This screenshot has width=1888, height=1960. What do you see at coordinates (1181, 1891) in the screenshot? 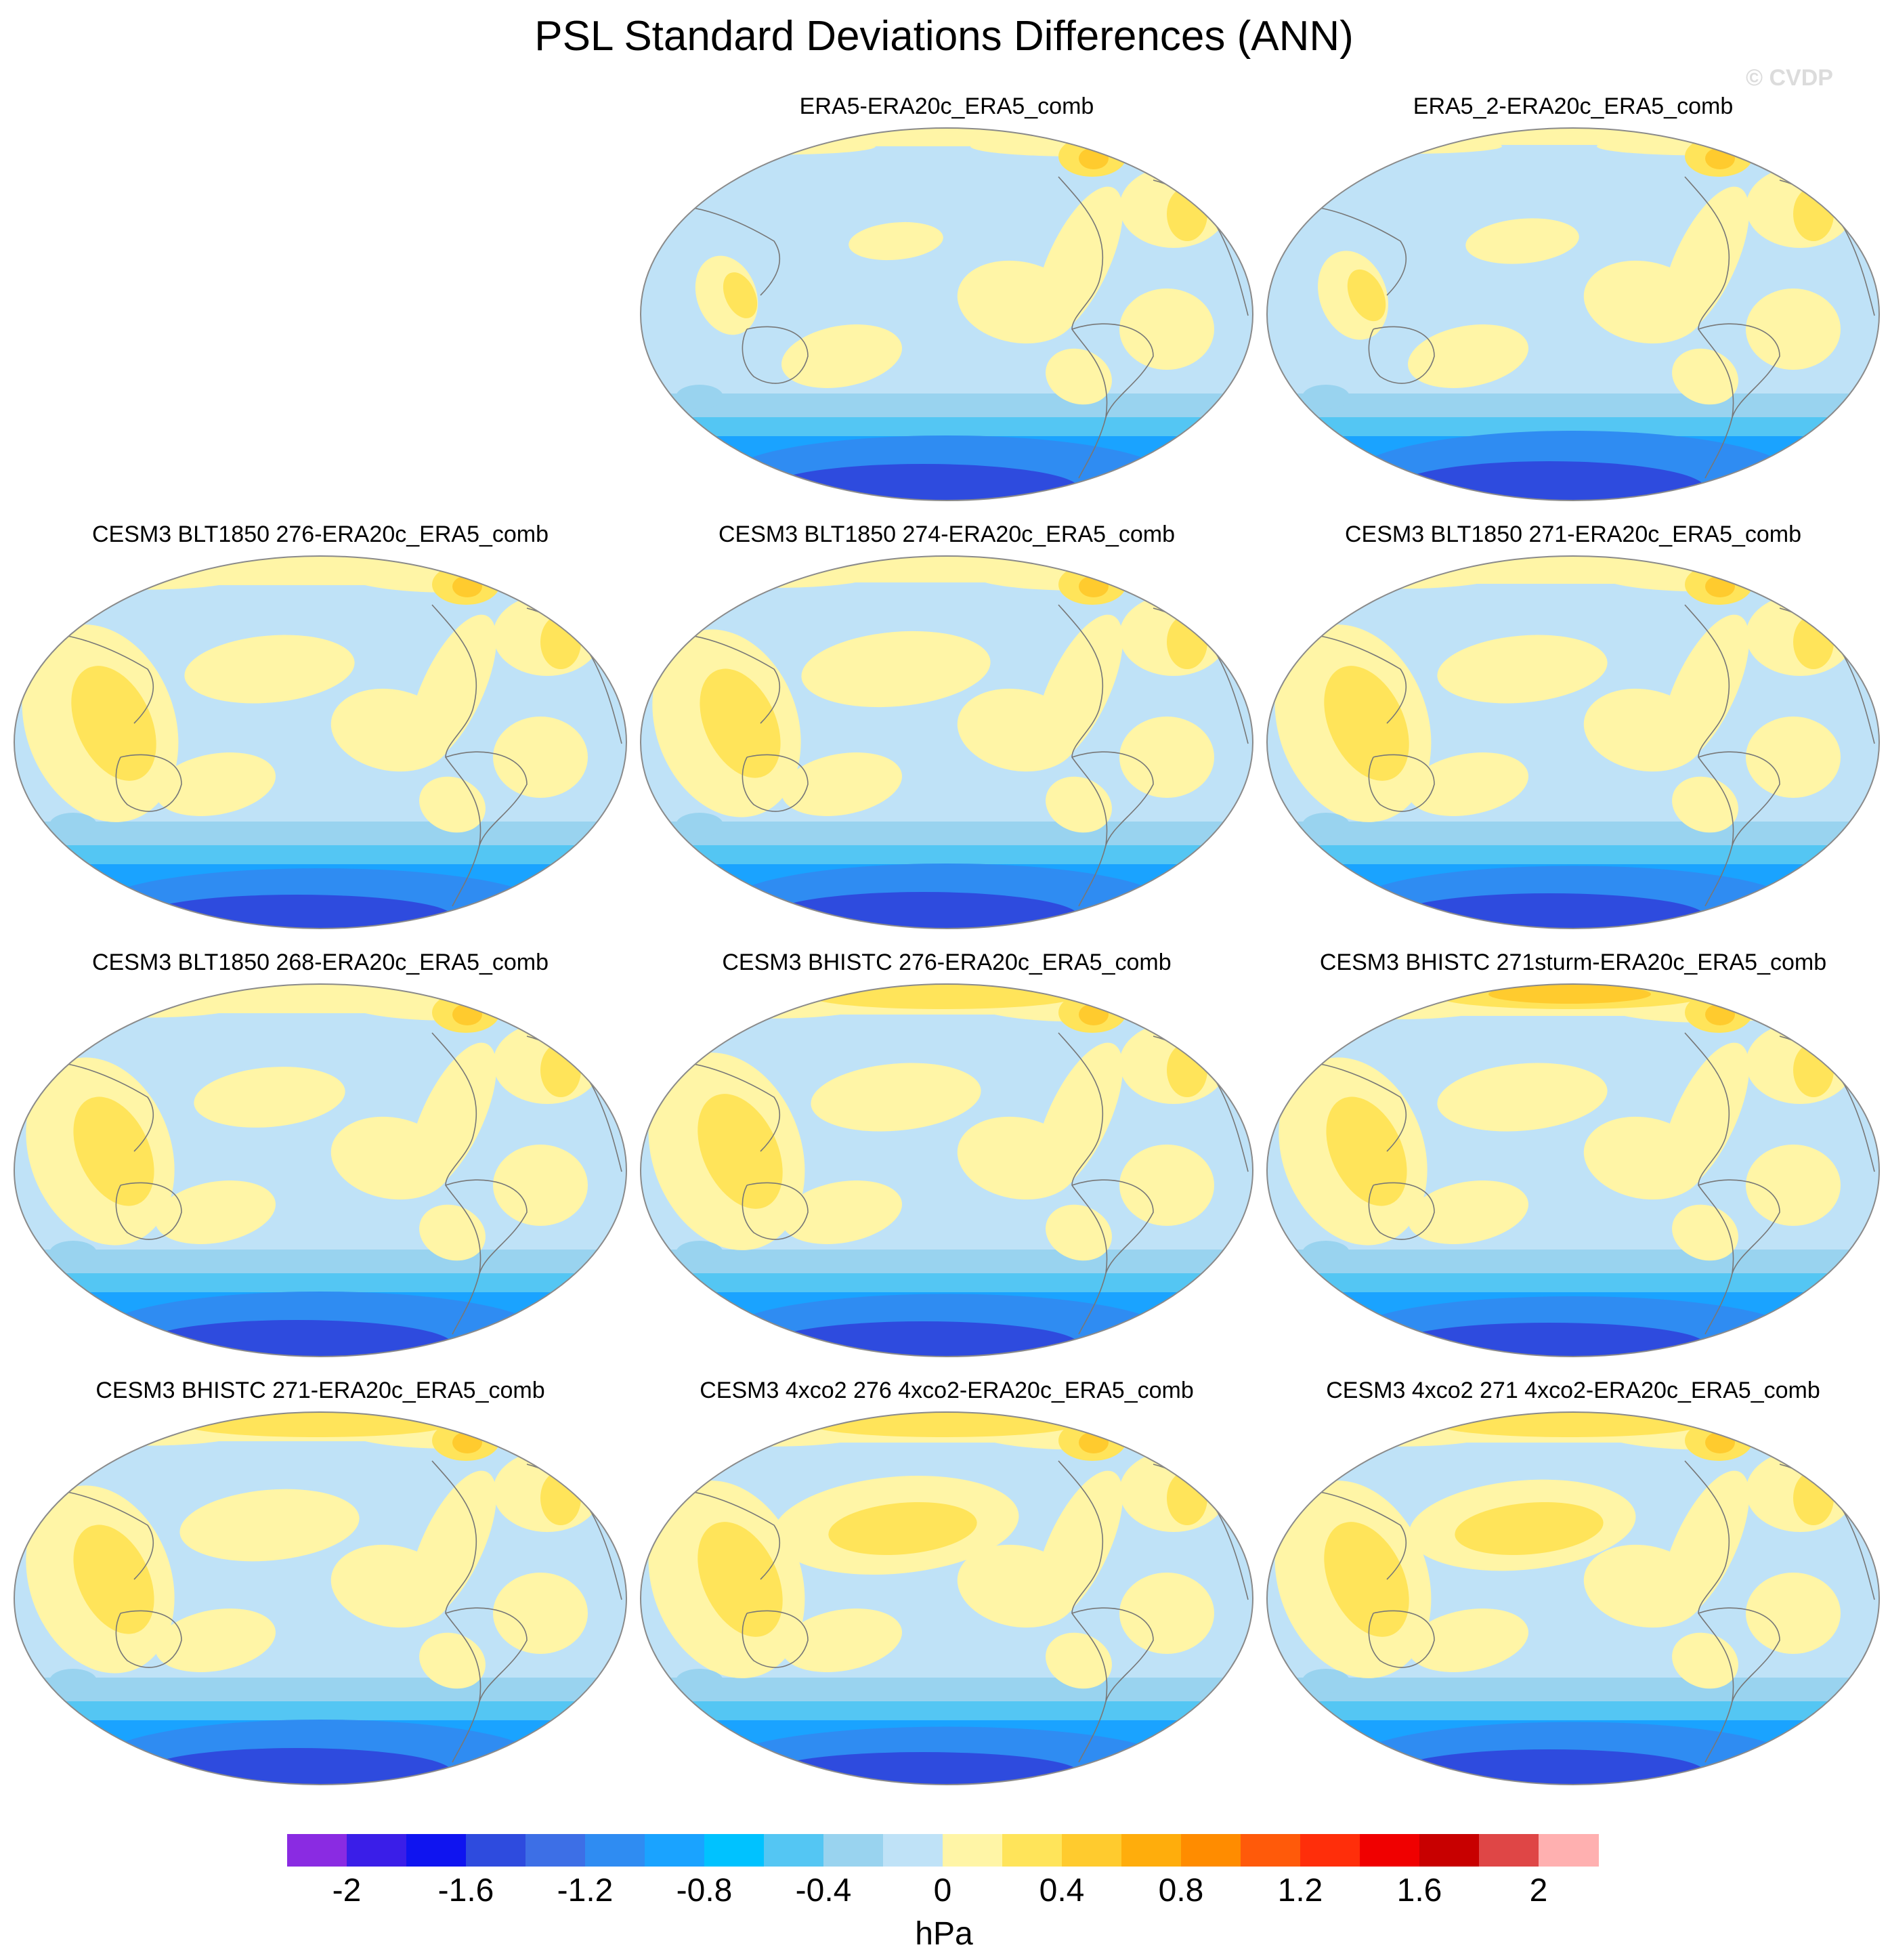
I see `colorbar-tick-label: 0.8` at bounding box center [1181, 1891].